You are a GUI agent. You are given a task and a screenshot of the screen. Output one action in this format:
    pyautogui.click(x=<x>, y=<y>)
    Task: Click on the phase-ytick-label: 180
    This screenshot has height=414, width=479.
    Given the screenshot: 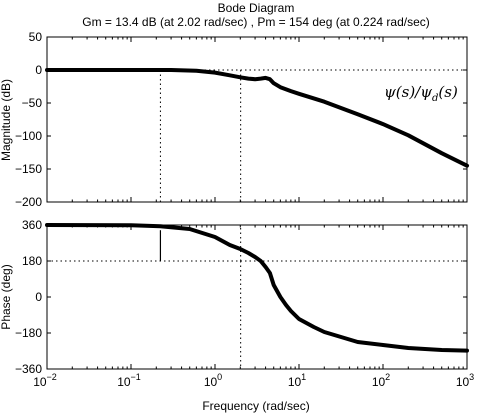 What is the action you would take?
    pyautogui.click(x=32, y=261)
    